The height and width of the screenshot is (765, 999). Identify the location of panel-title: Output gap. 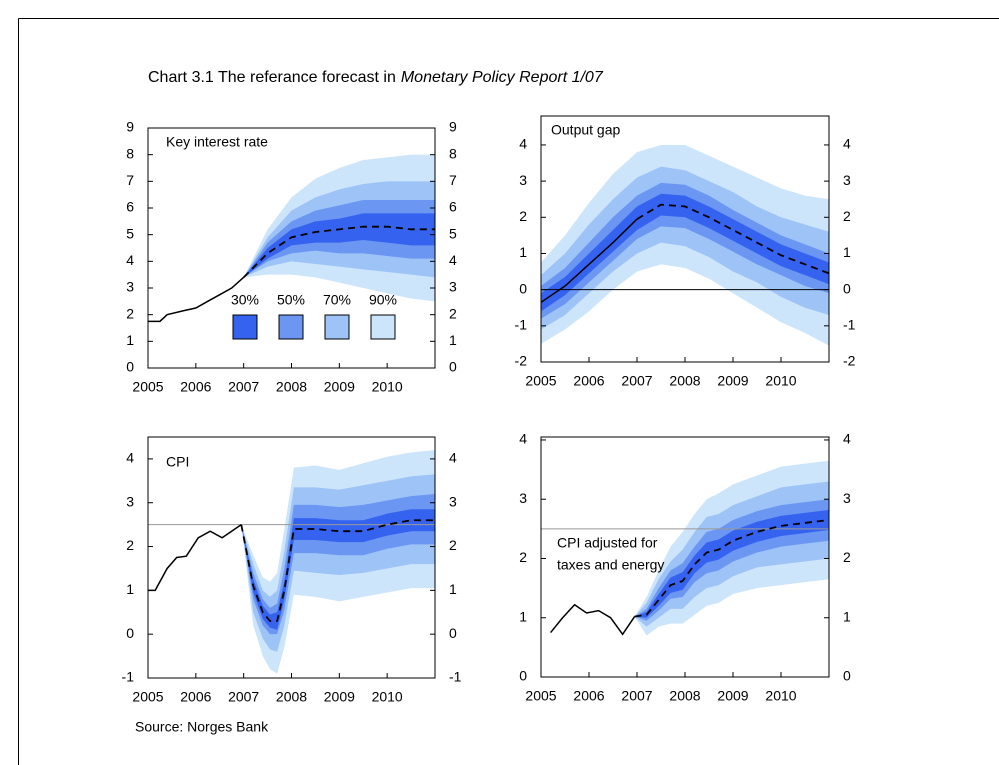
(585, 130).